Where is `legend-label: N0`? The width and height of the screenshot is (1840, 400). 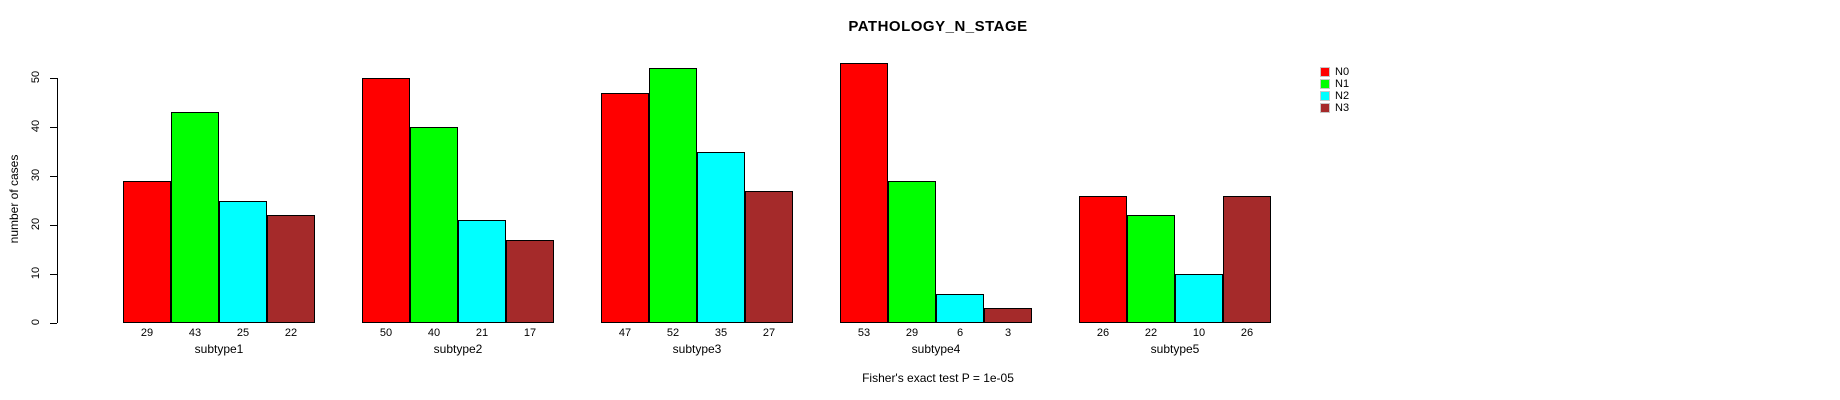
legend-label: N0 is located at coordinates (1342, 72).